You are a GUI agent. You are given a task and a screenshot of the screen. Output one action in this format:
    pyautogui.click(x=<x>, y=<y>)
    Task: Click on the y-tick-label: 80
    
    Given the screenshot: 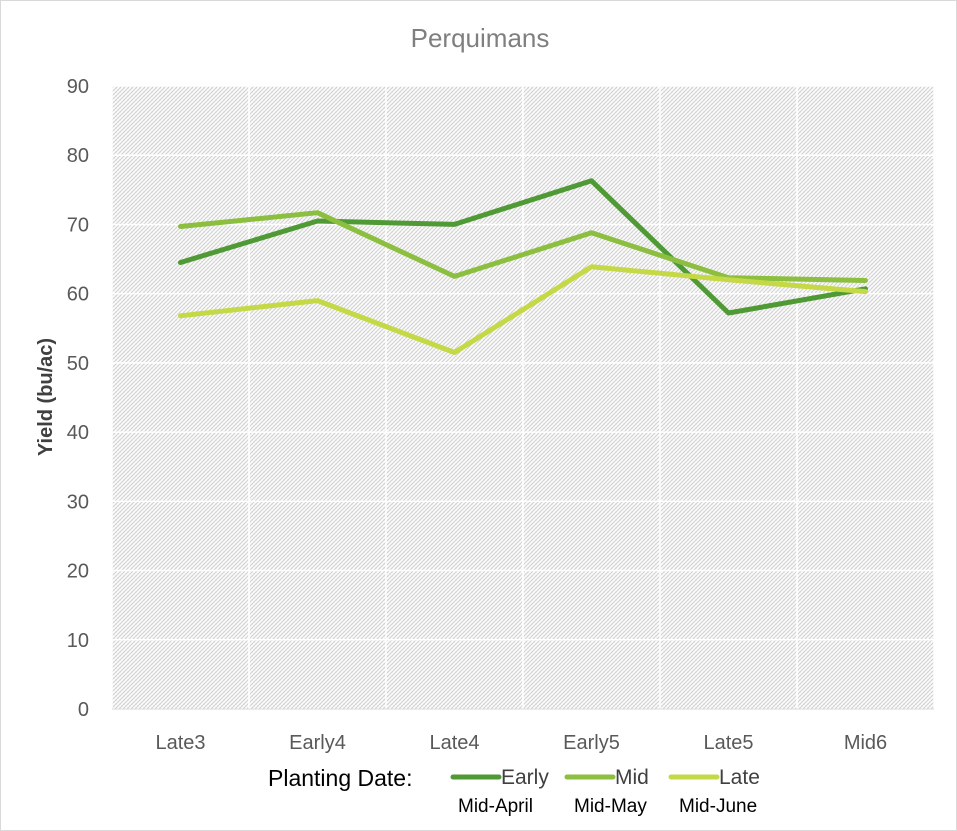 What is the action you would take?
    pyautogui.click(x=78, y=156)
    